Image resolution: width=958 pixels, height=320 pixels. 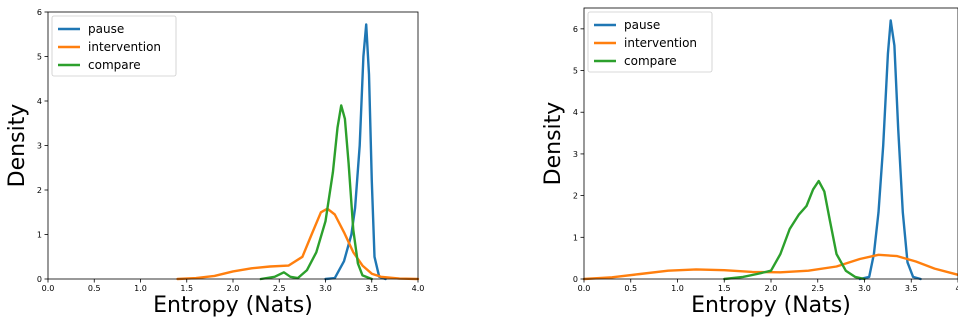 I want to click on x-tick-label: 4, so click(x=956, y=288).